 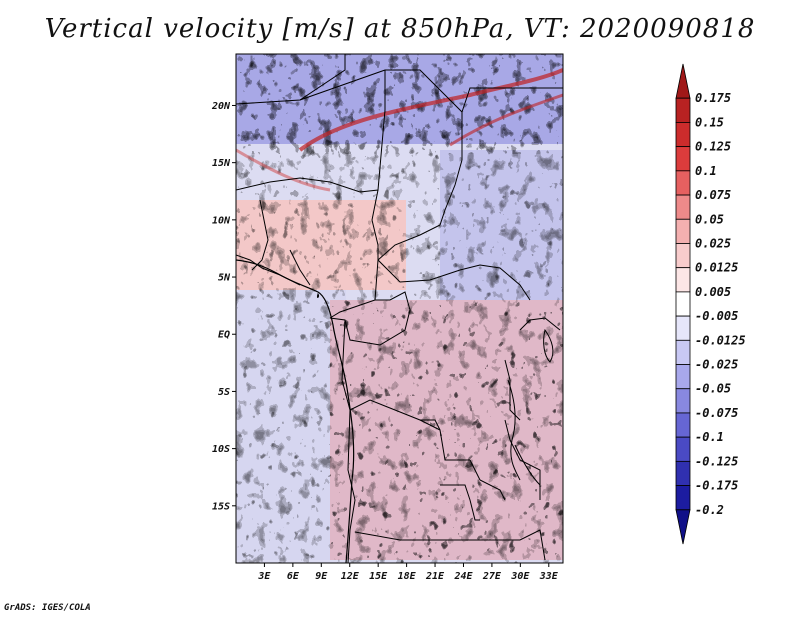 I want to click on colorbar-label: 0.005, so click(x=713, y=292).